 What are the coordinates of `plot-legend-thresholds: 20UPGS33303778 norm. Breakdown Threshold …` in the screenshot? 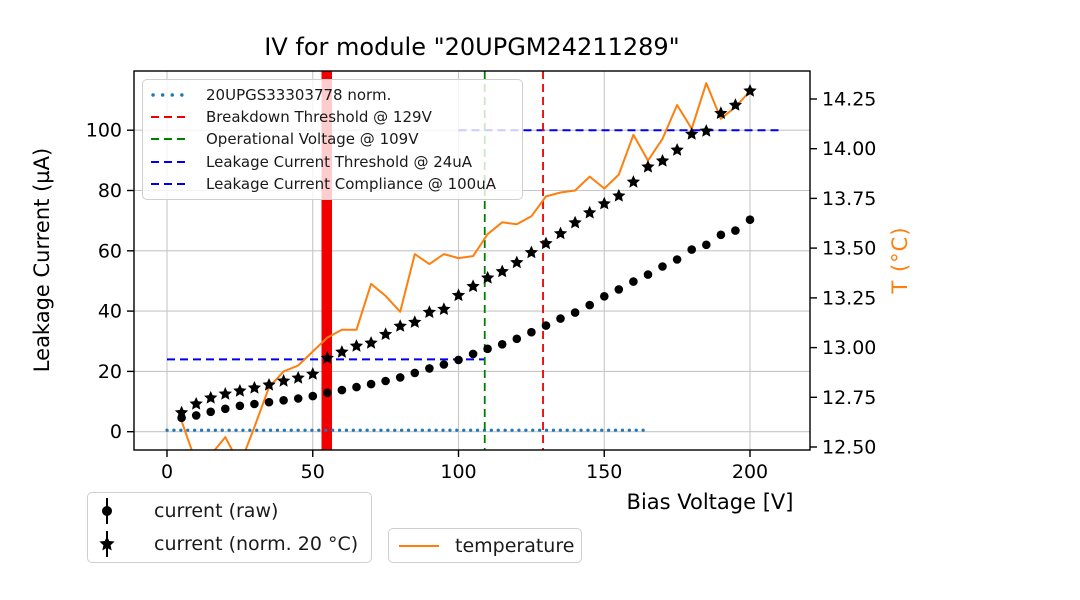 It's located at (332, 139).